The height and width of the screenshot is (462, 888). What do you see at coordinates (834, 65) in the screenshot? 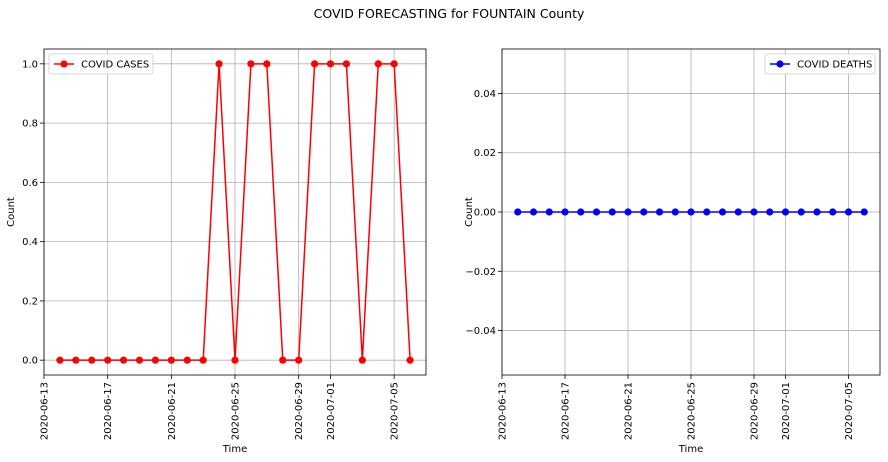
I see `legend-label: COVID DEATHS` at bounding box center [834, 65].